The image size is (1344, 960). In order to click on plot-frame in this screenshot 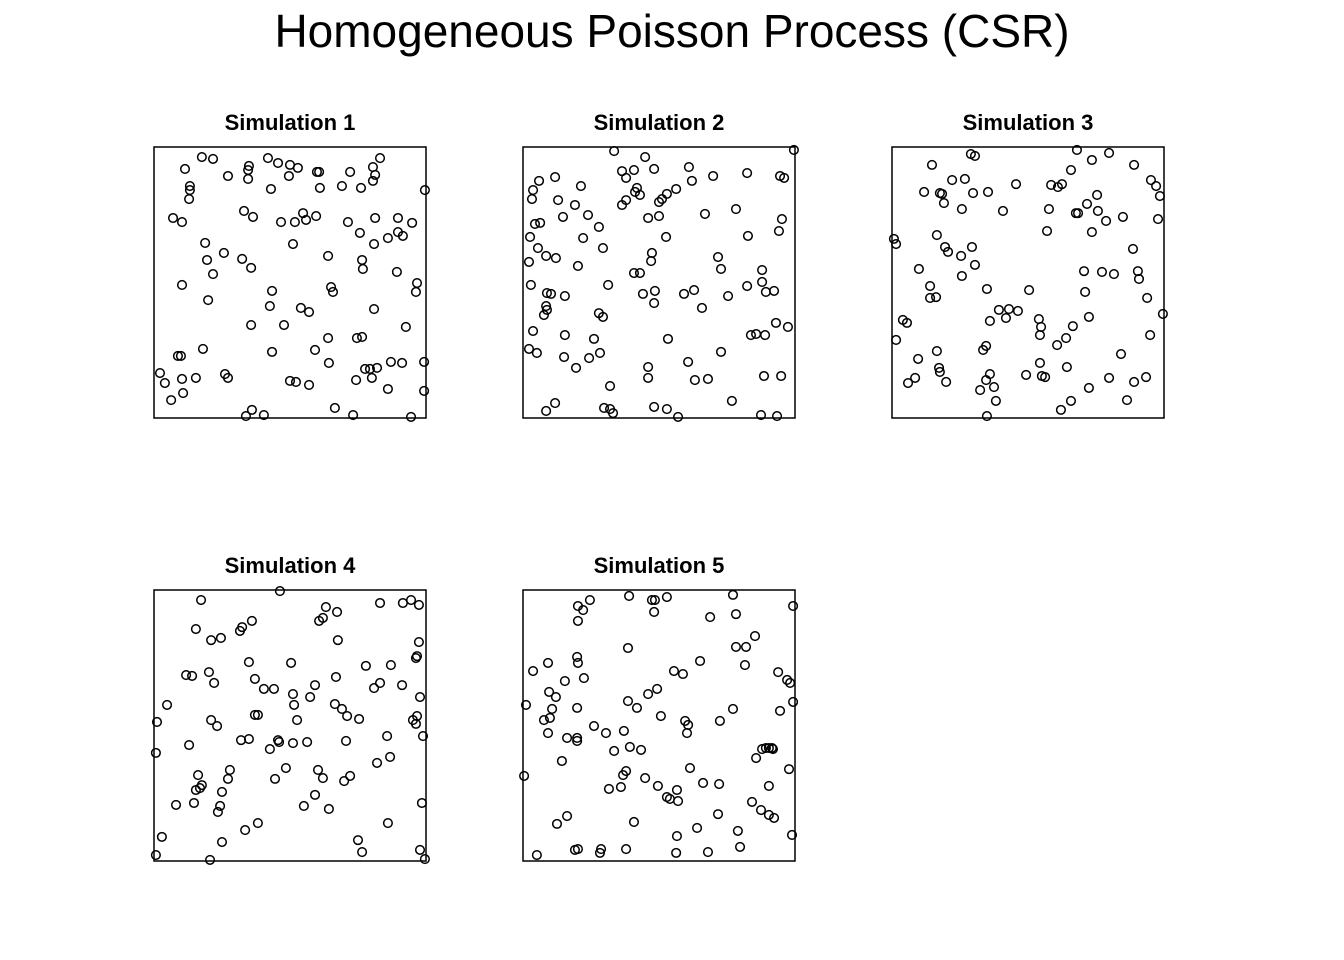, I will do `click(659, 282)`.